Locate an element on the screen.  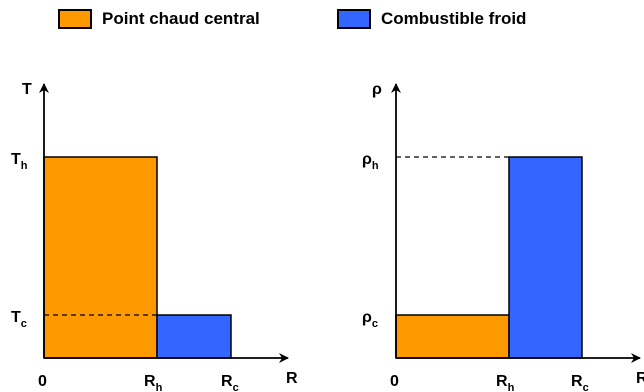
legend-swatch-cold is located at coordinates (354, 19).